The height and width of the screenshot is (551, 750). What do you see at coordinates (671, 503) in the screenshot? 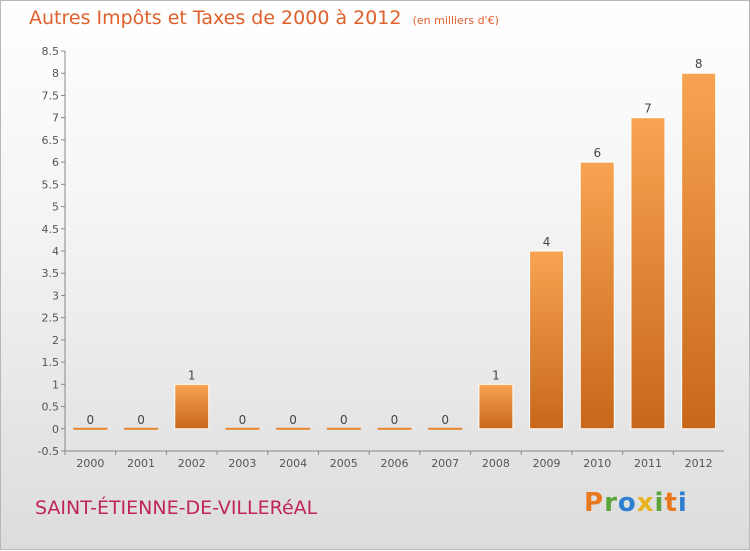
I see `logo-letter: t` at bounding box center [671, 503].